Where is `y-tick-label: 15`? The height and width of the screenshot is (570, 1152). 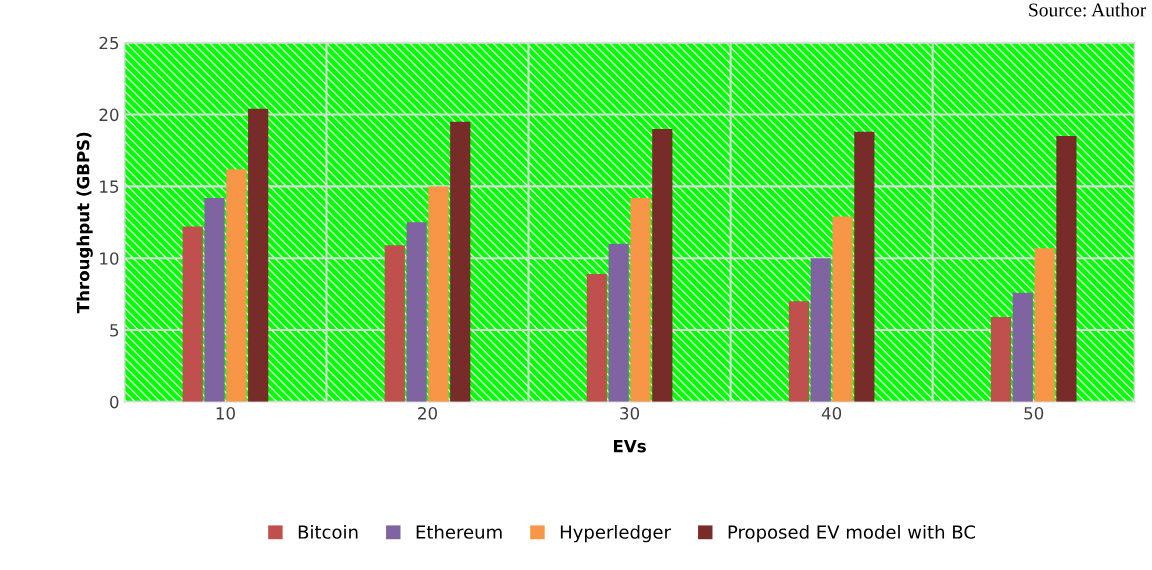
y-tick-label: 15 is located at coordinates (109, 186).